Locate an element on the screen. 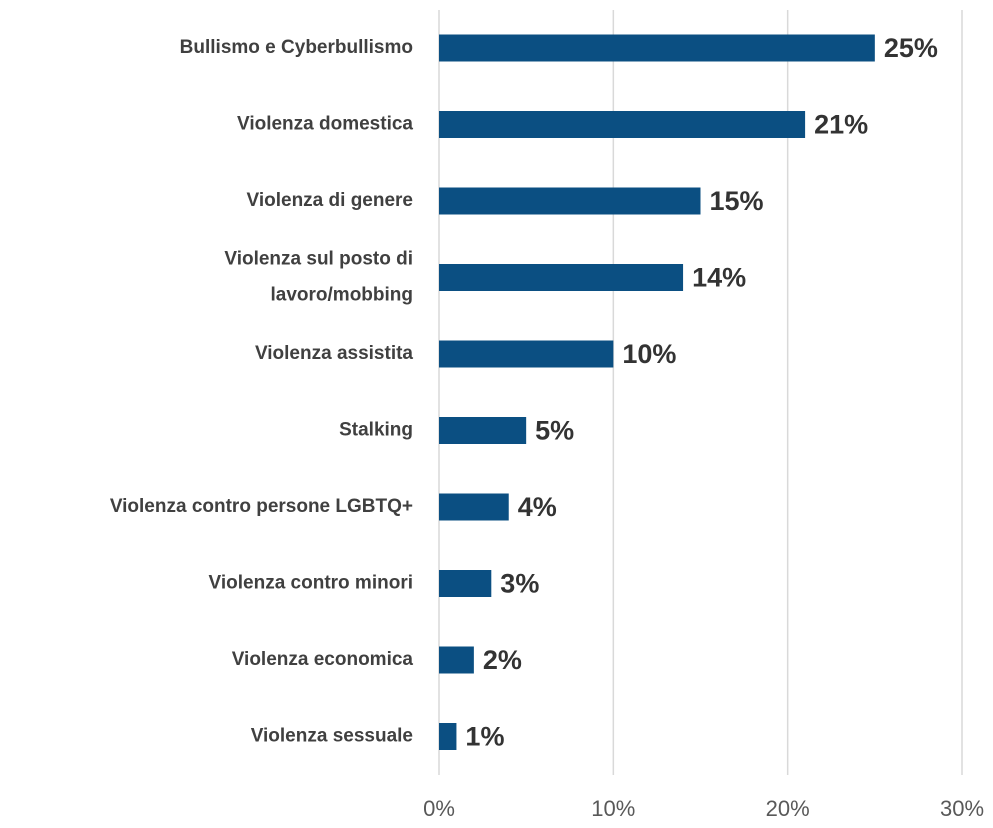 This screenshot has width=993, height=828. x-tick-label: 10% is located at coordinates (613, 808).